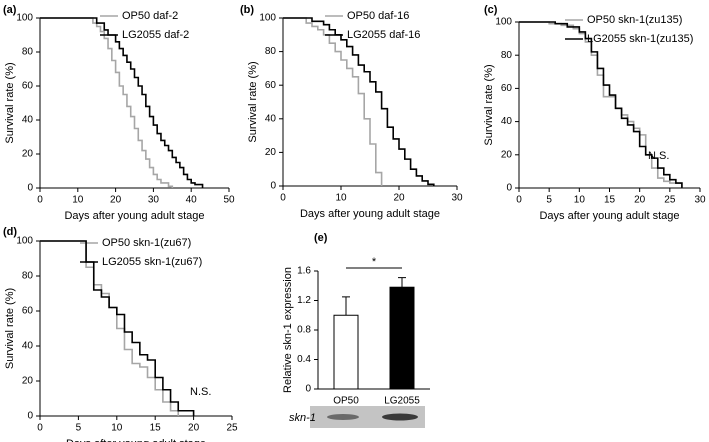 The image size is (709, 442). What do you see at coordinates (367, 417) in the screenshot?
I see `blot-image` at bounding box center [367, 417].